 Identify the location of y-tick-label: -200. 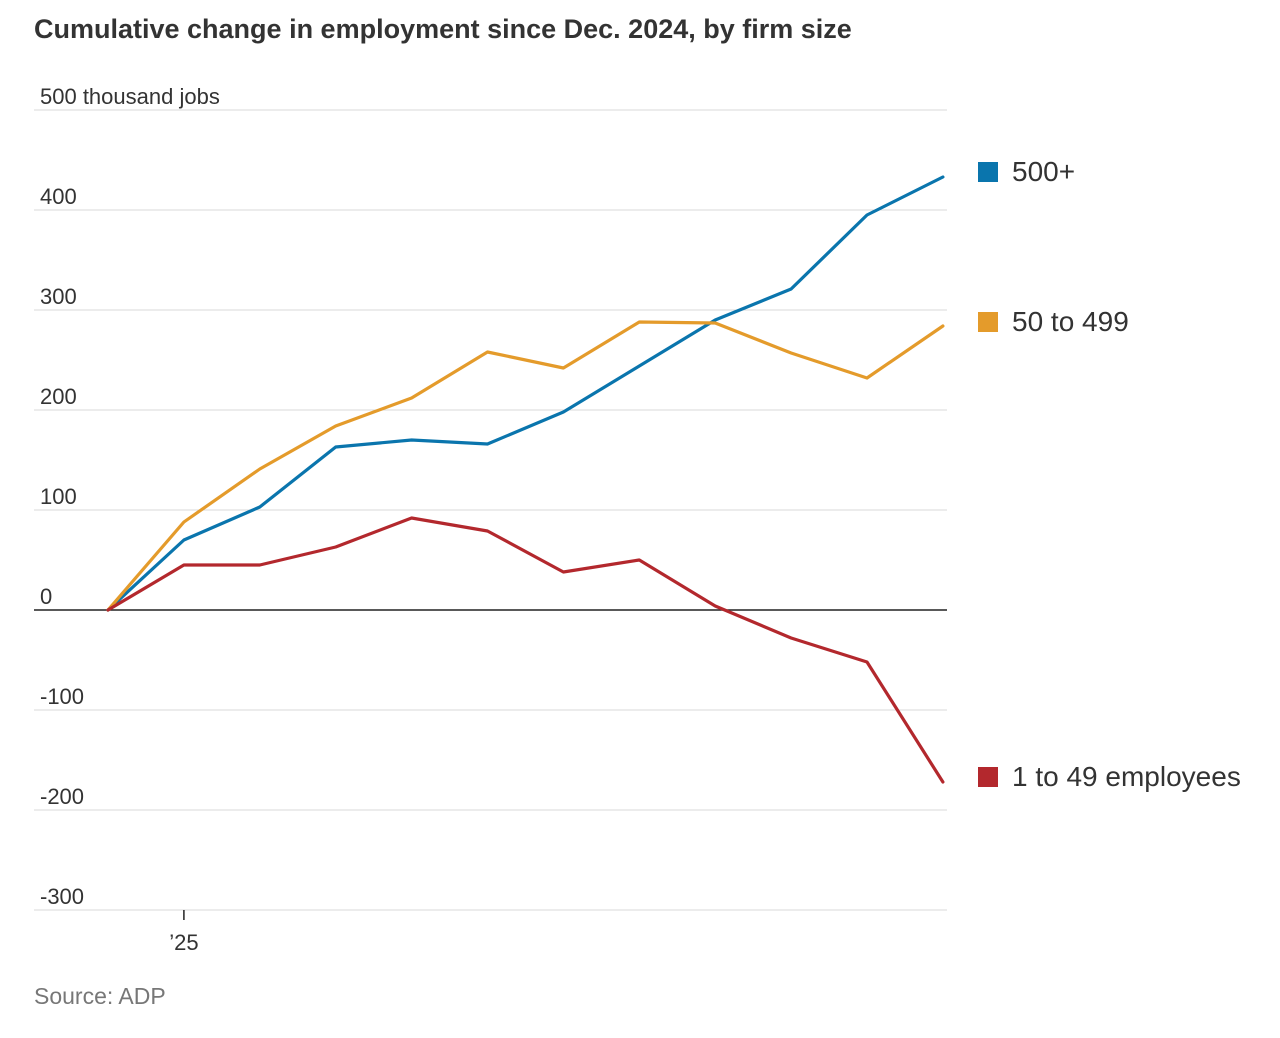
(62, 796).